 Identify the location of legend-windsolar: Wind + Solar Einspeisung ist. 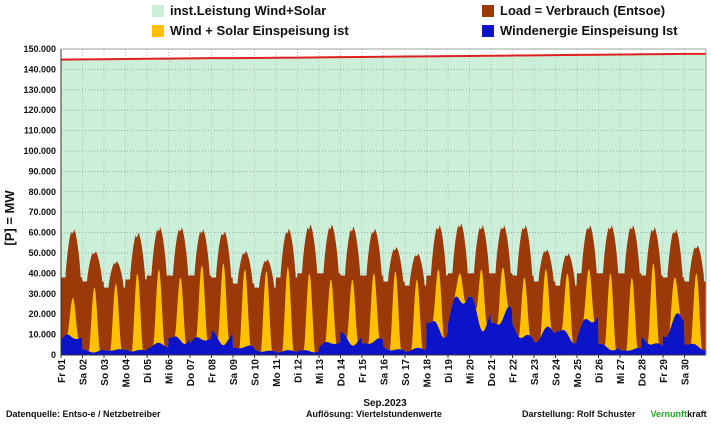
(250, 30).